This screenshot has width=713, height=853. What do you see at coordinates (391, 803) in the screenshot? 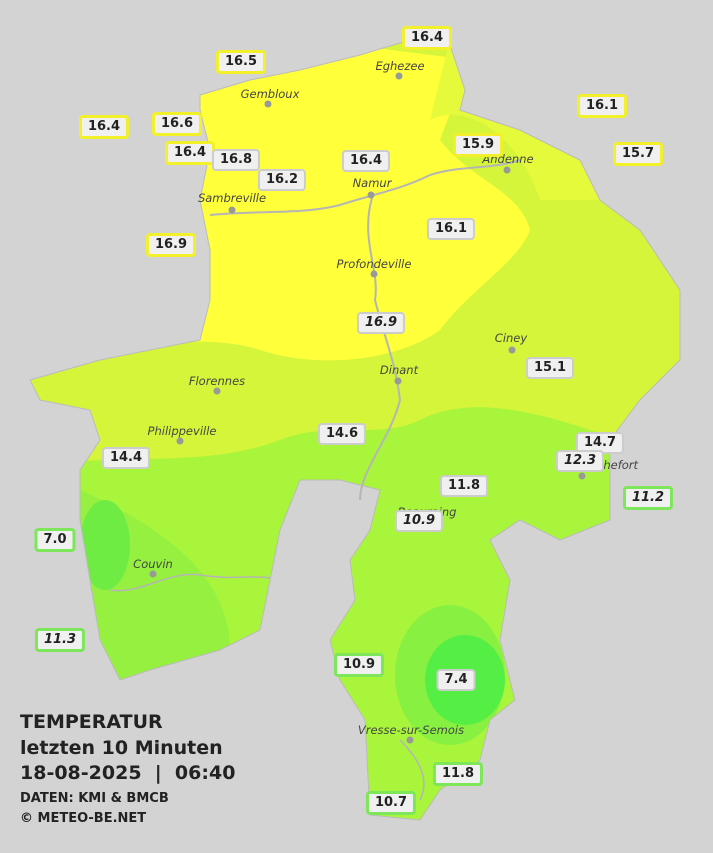
I see `station-value: 10.7` at bounding box center [391, 803].